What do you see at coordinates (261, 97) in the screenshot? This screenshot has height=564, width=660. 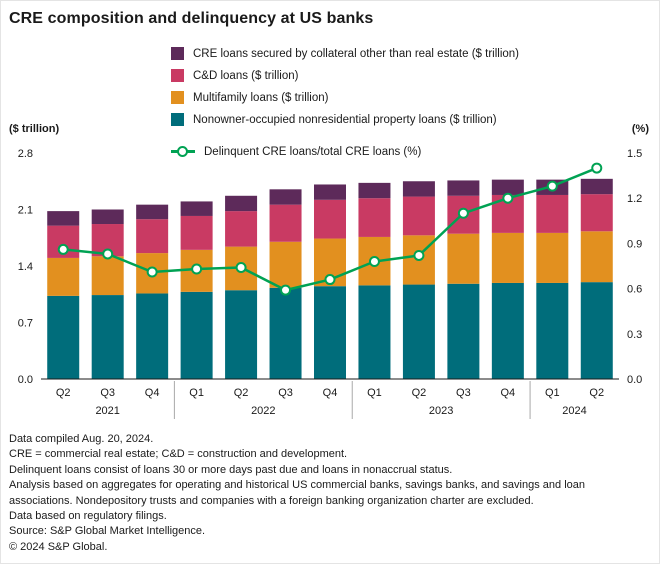 I see `legend-label: Multifamily loans ($ trillion)` at bounding box center [261, 97].